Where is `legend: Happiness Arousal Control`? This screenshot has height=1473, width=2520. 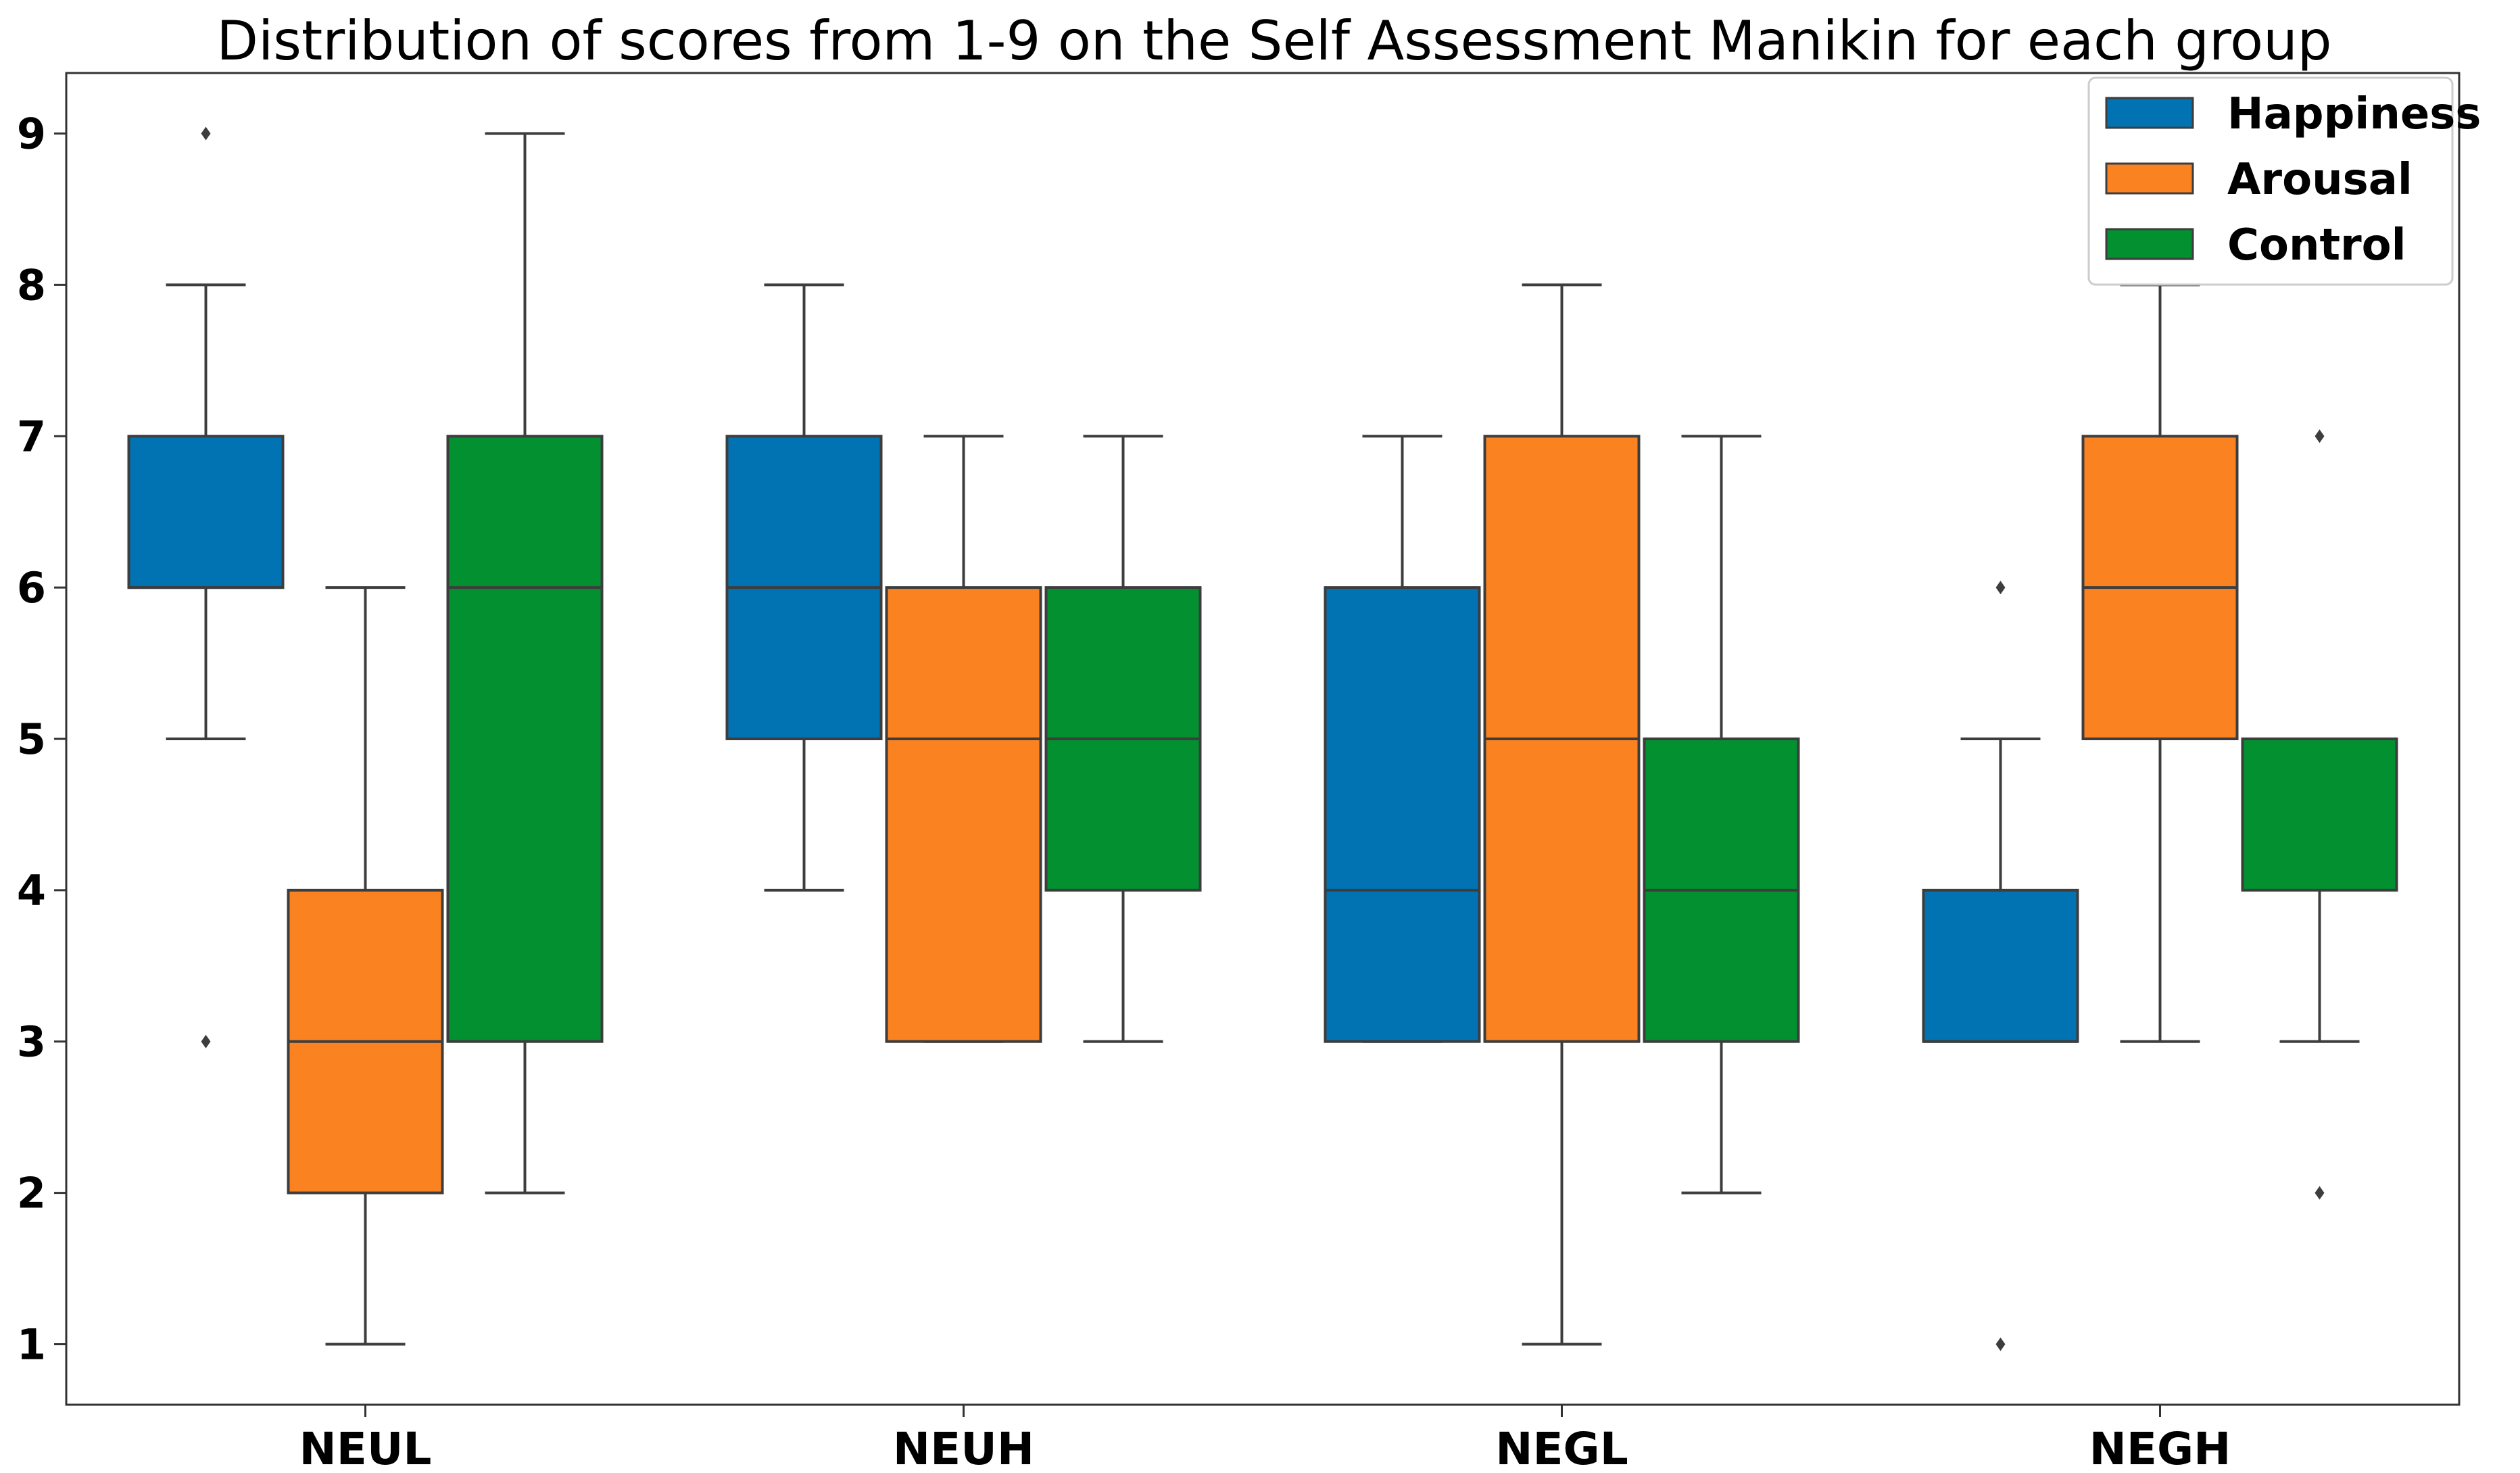
legend: Happiness Arousal Control is located at coordinates (2284, 181).